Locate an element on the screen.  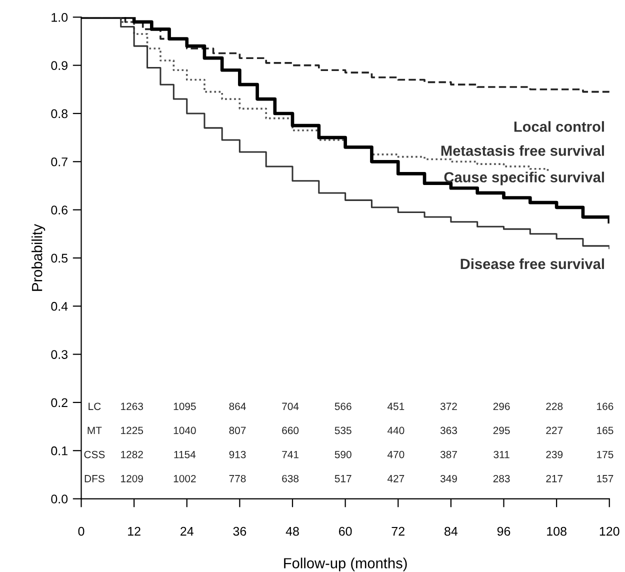
series-label: Metastasis free survival is located at coordinates (522, 150).